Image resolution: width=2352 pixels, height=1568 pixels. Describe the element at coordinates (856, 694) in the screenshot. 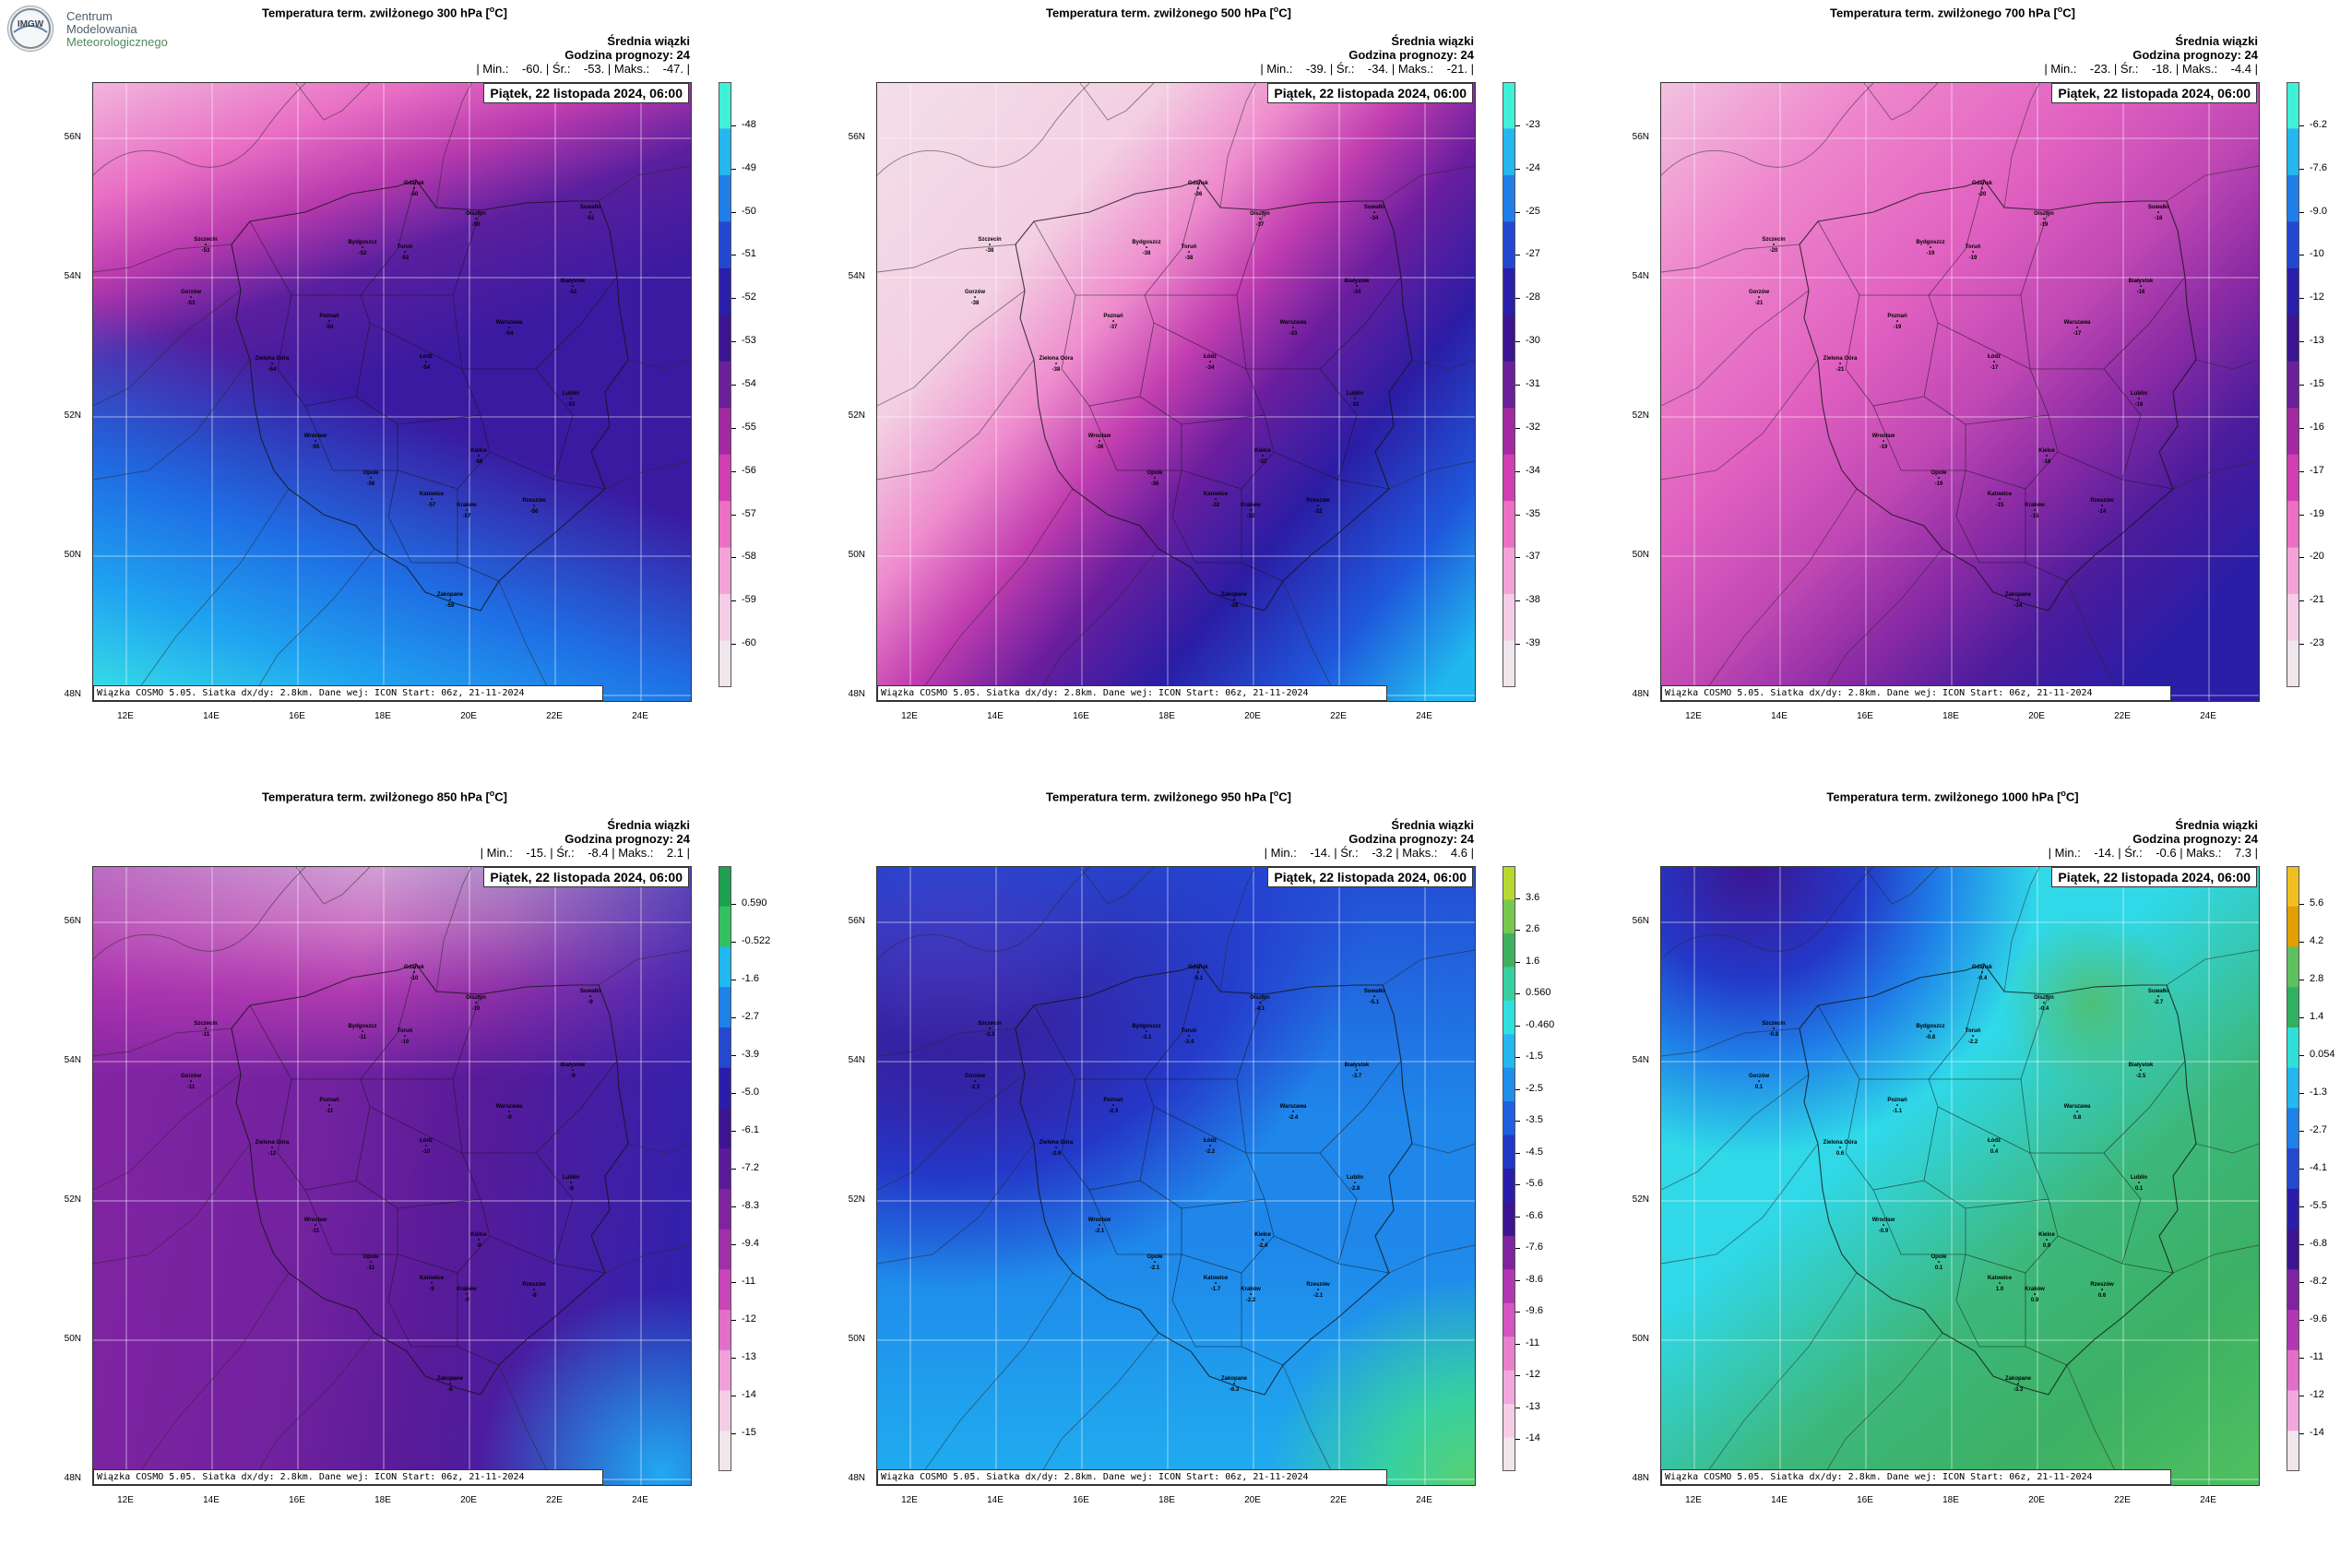

I see `latitude-label: 48N` at that location.